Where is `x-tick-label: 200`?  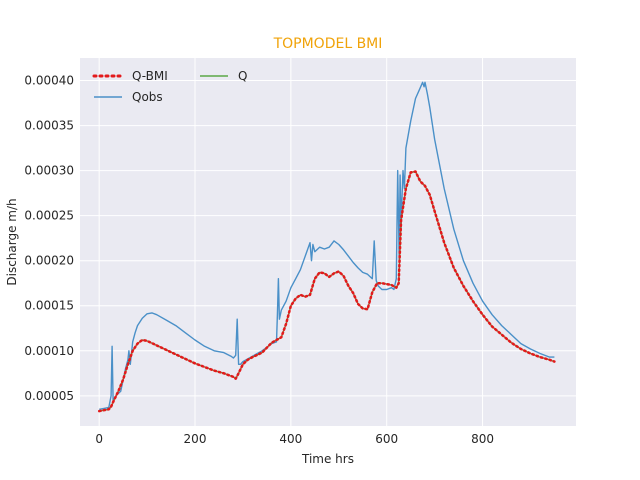
x-tick-label: 200 is located at coordinates (195, 439).